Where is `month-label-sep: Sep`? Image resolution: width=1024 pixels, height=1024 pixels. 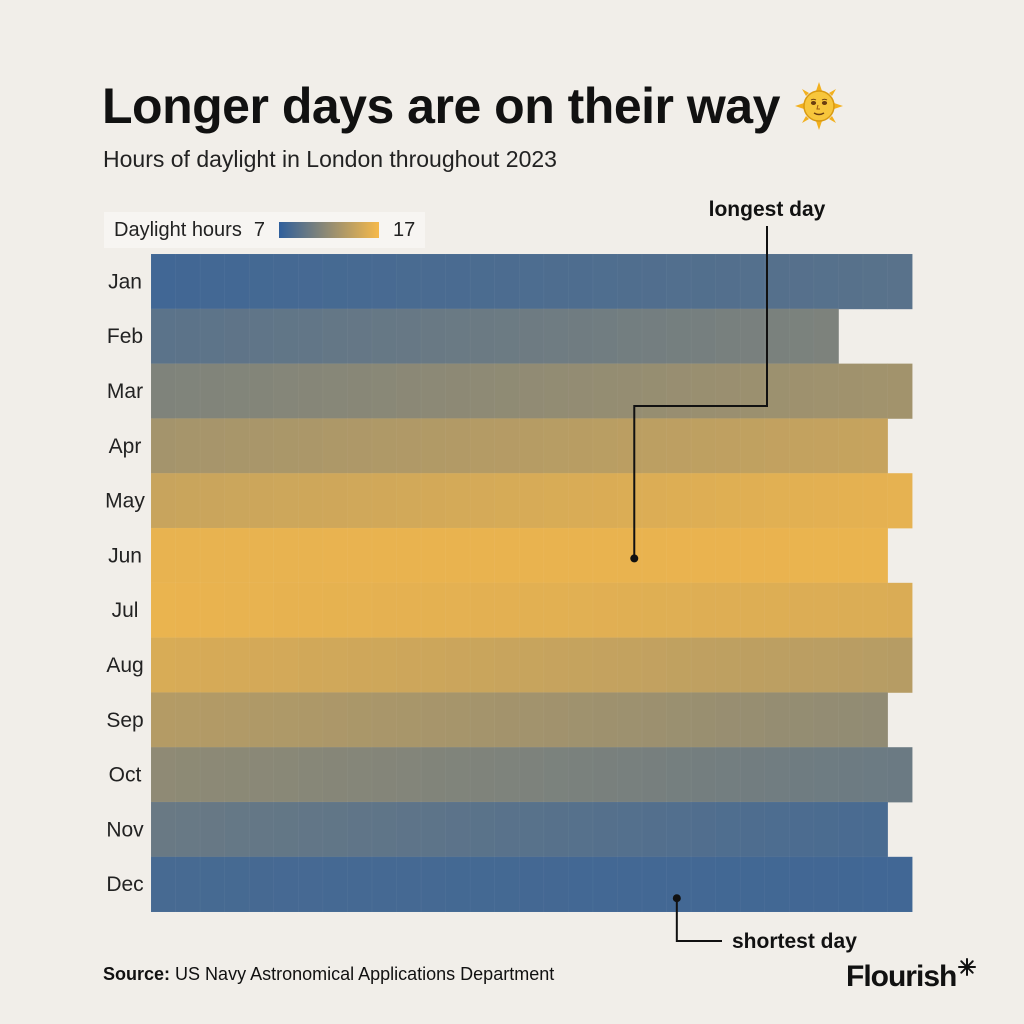
month-label-sep: Sep is located at coordinates (124, 720).